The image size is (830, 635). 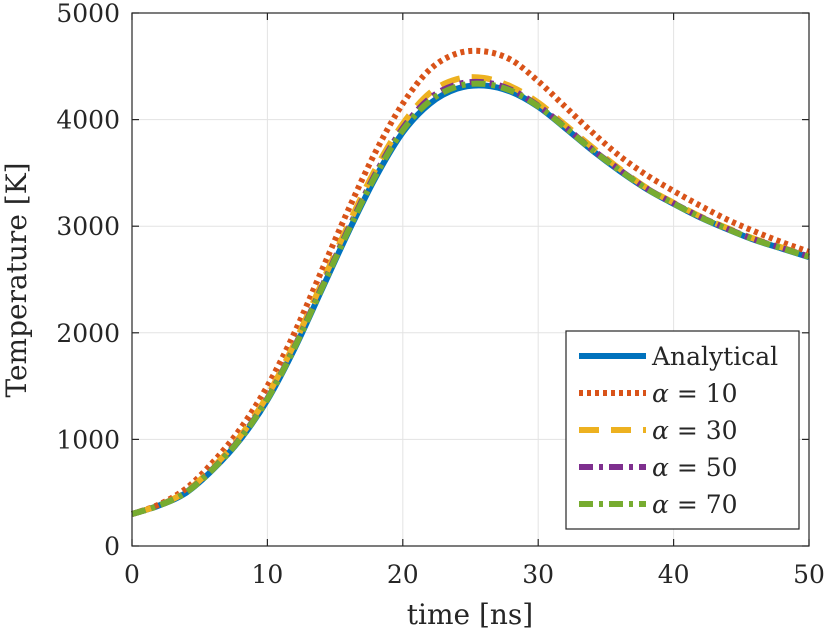 I want to click on x-tick-label: 40, so click(x=674, y=574).